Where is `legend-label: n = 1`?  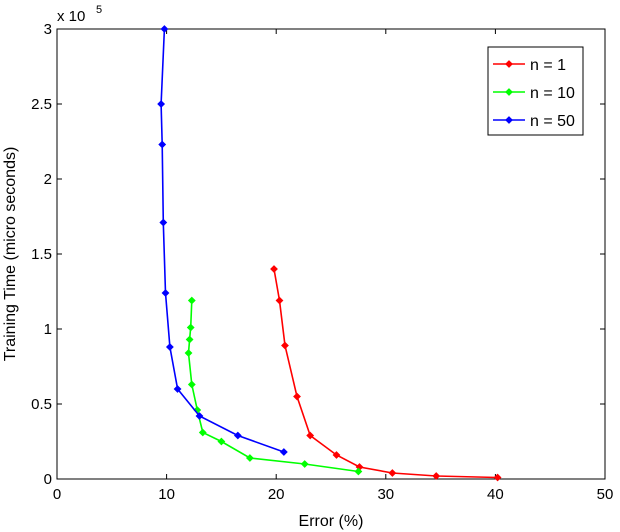 legend-label: n = 1 is located at coordinates (548, 65).